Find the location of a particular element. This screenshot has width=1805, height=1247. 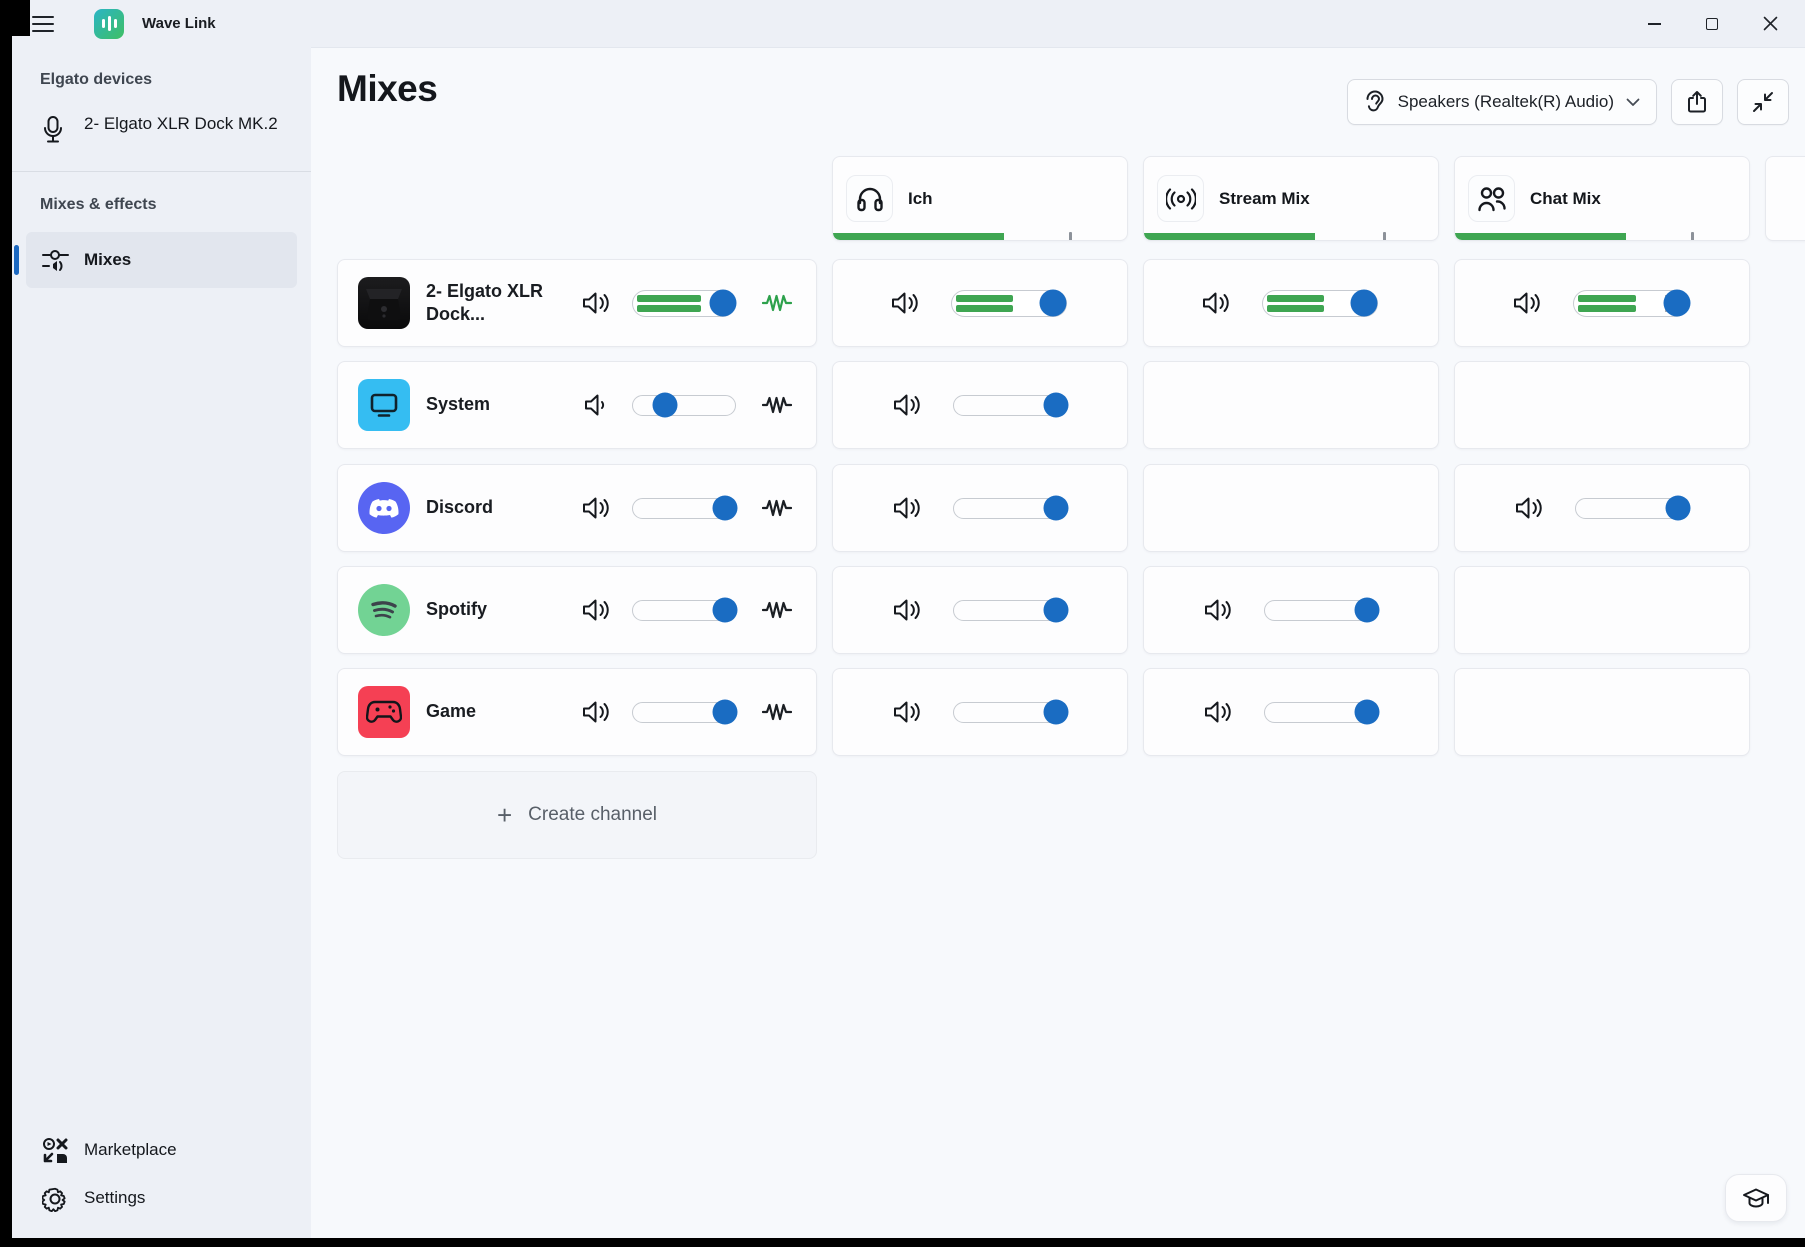

microphone-icon is located at coordinates (55, 130).